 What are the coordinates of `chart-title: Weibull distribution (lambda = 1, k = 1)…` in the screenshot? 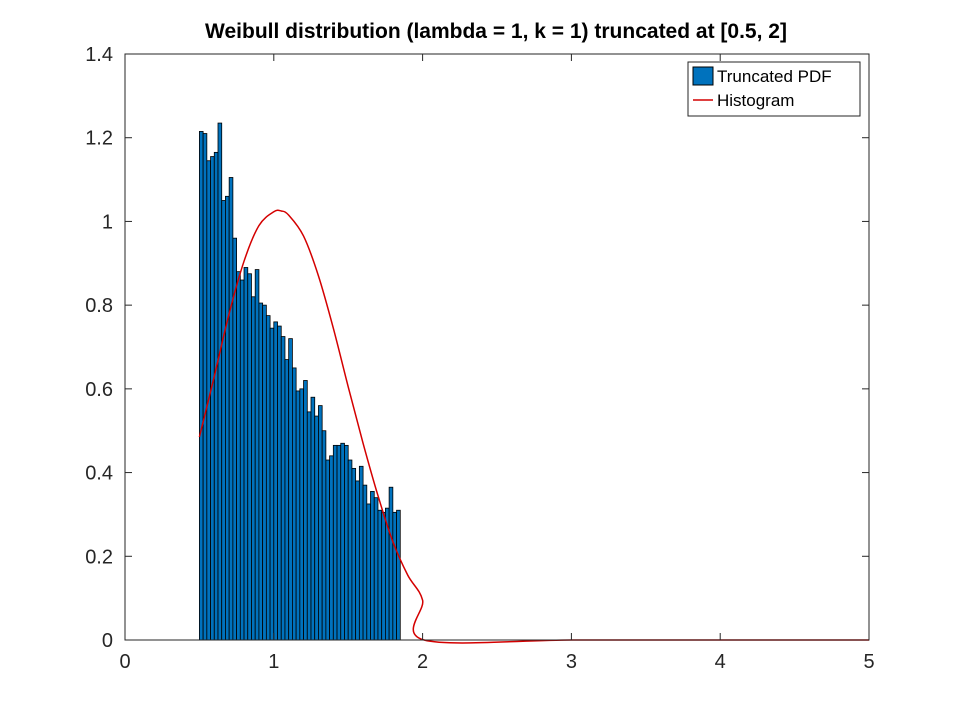 It's located at (496, 31).